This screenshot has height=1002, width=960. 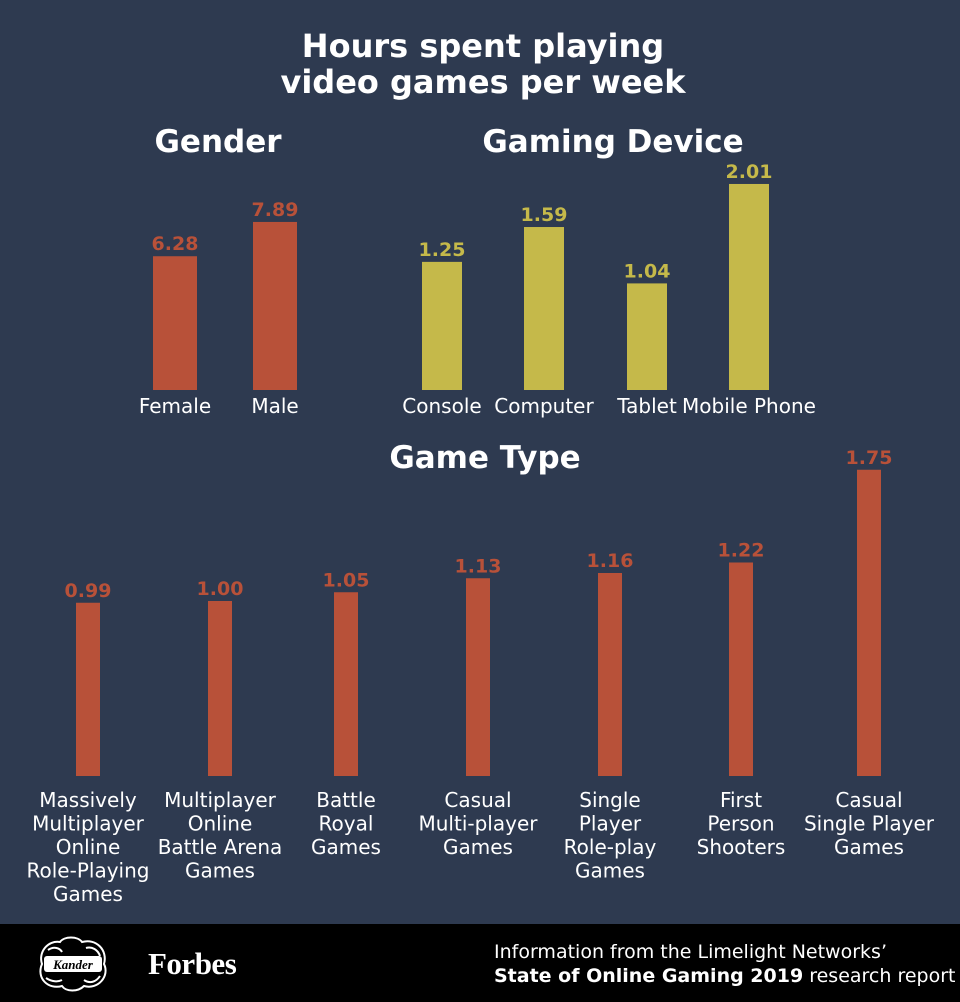 I want to click on value-label-1-0: 1.25, so click(x=442, y=250).